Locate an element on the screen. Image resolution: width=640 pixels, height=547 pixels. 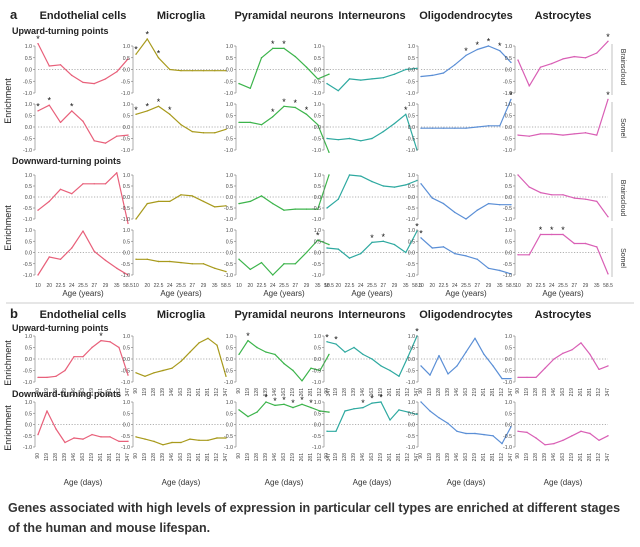
region-label-brainscloud-down: Brainscloud is located at coordinates (622, 198).